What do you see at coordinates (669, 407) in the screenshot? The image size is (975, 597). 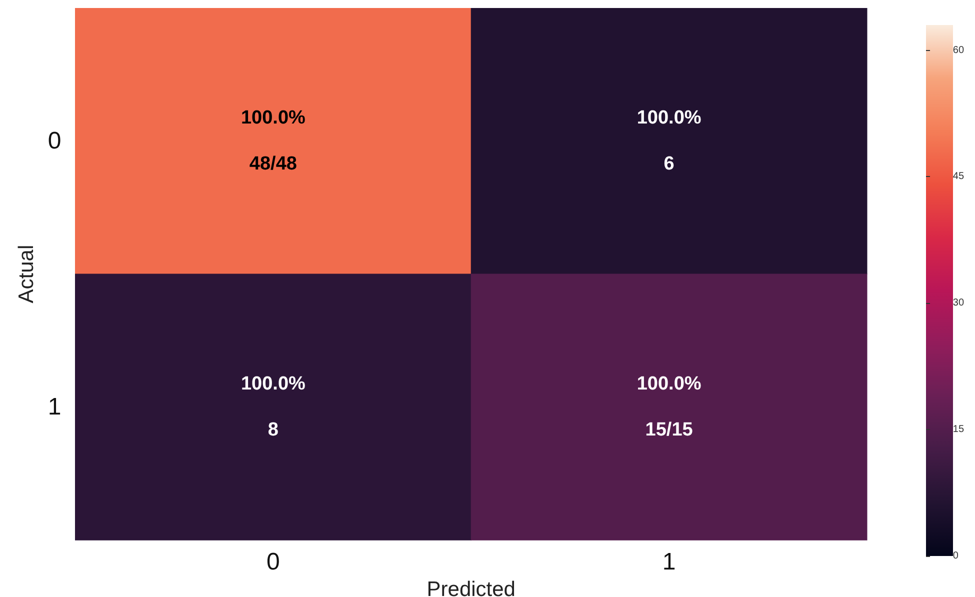 I see `text: 100.0% 15/15` at bounding box center [669, 407].